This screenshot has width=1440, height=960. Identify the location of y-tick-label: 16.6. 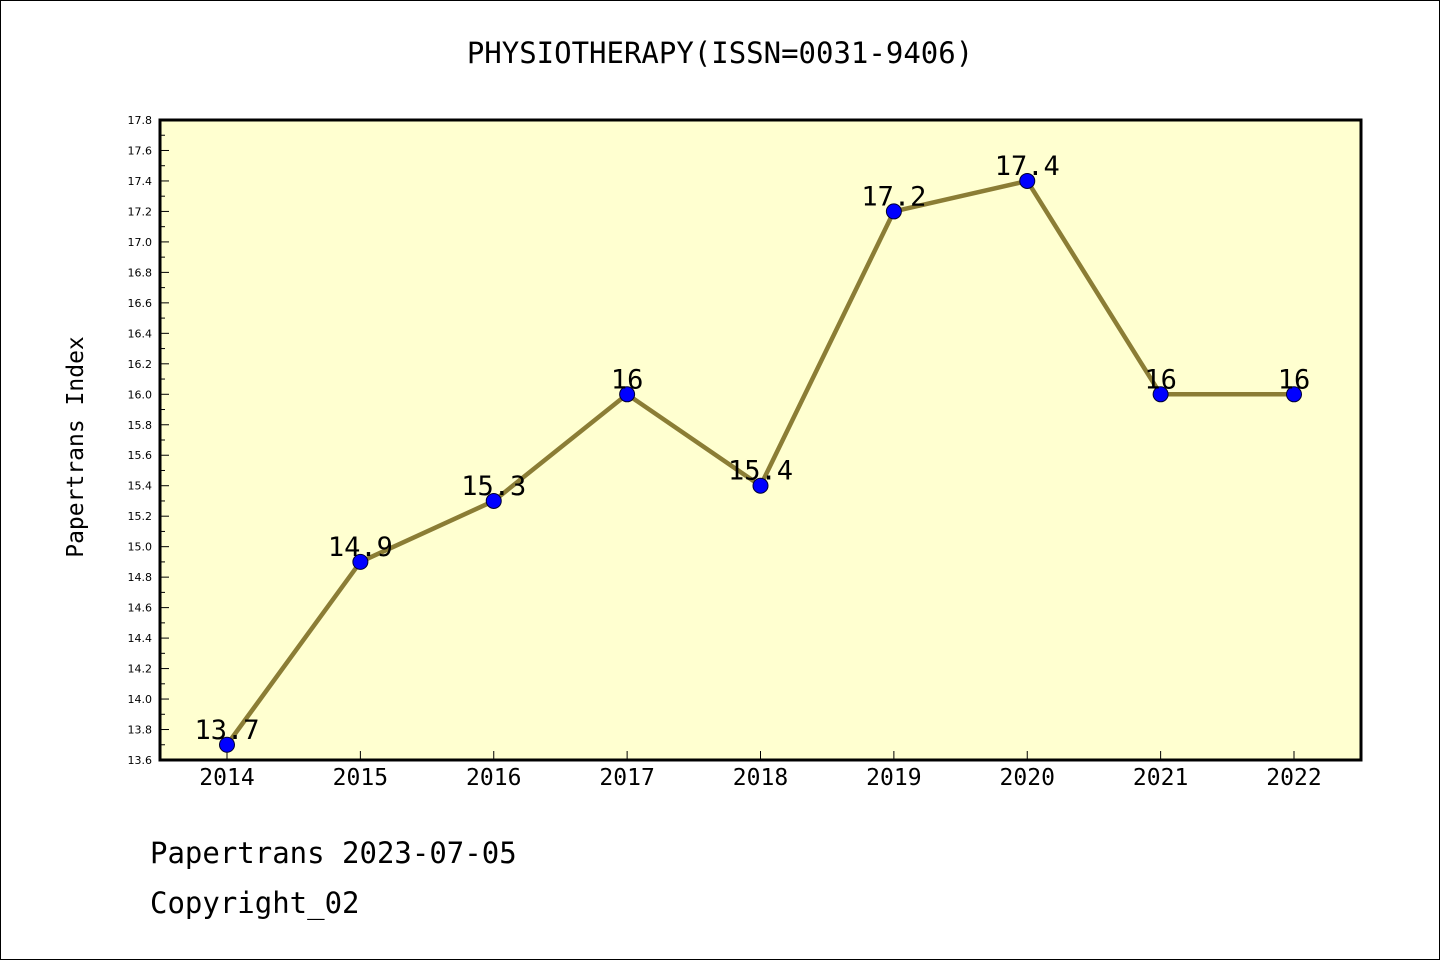
(140, 303).